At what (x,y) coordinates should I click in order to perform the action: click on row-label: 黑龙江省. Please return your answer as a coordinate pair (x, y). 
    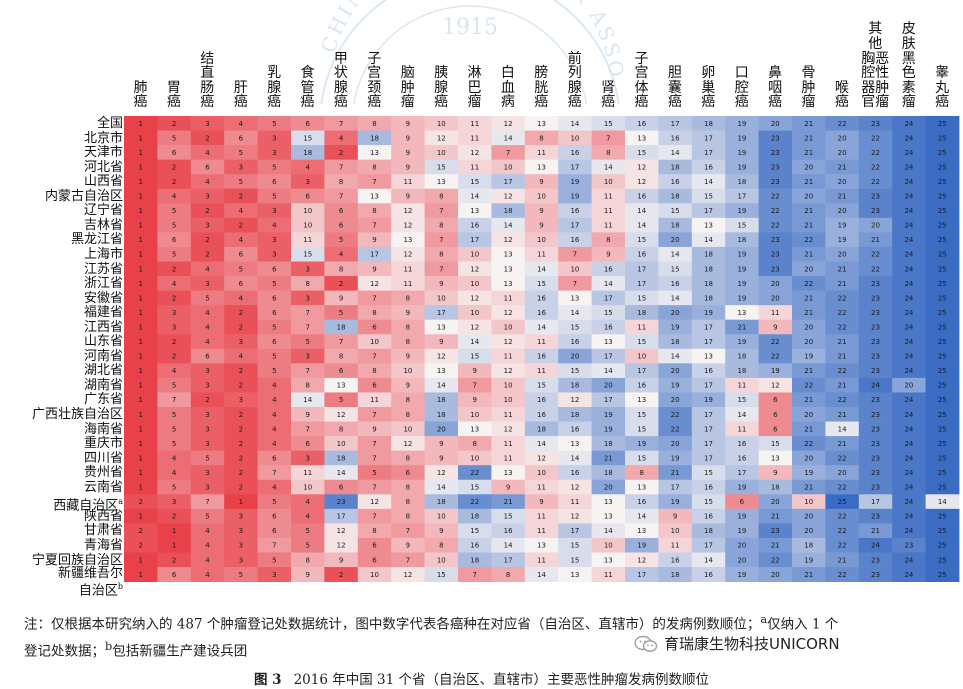
    Looking at the image, I should click on (62, 239).